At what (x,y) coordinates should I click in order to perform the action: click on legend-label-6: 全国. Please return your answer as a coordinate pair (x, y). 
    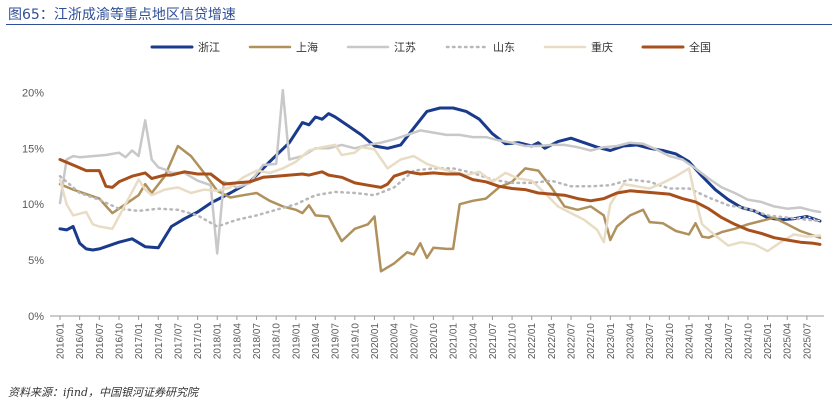
    Looking at the image, I should click on (700, 47).